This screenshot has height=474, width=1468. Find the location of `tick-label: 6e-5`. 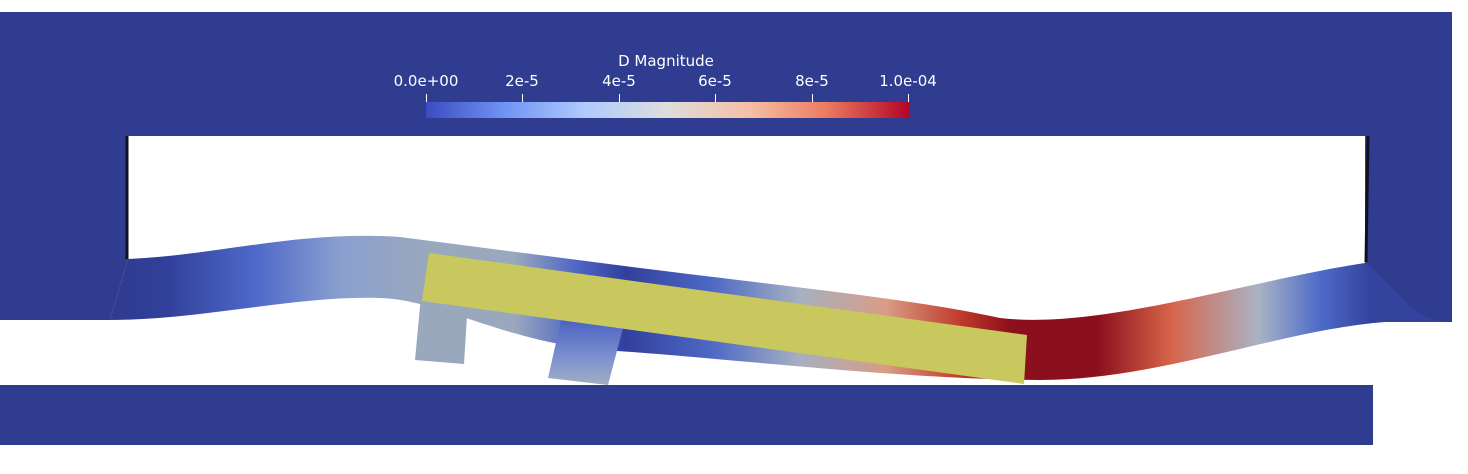

tick-label: 6e-5 is located at coordinates (715, 81).